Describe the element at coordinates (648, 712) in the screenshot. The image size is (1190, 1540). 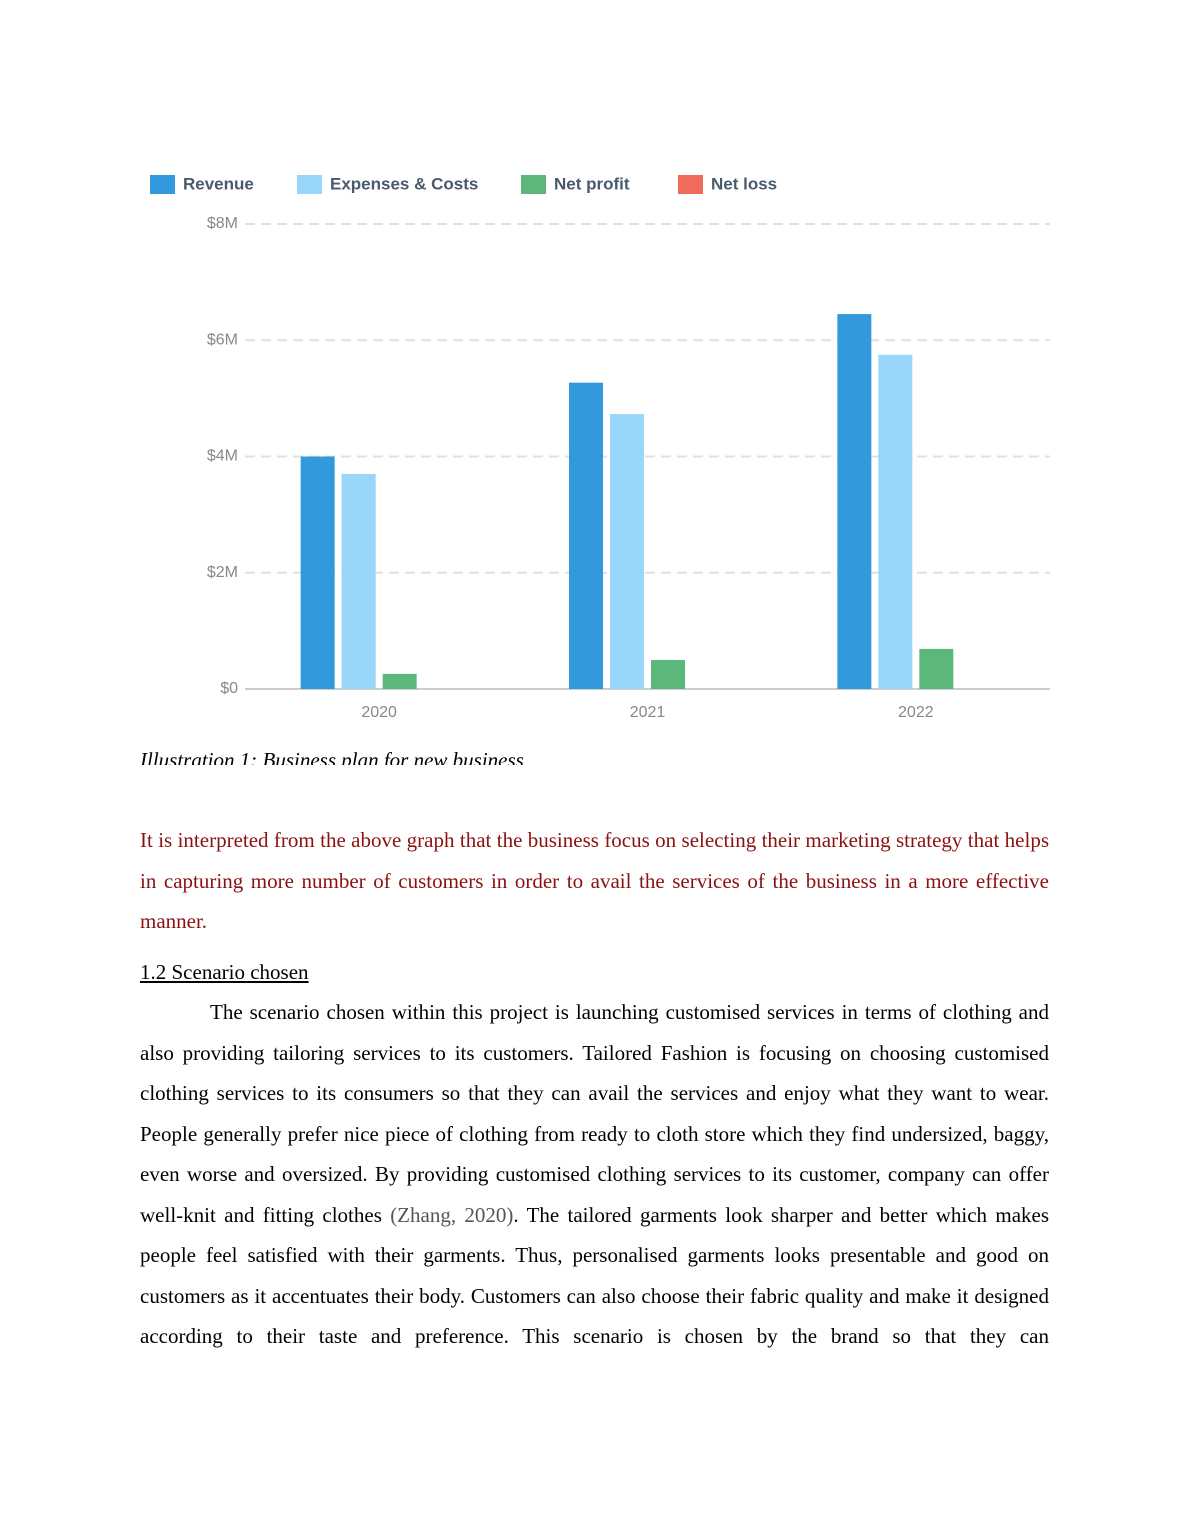
I see `x-tick-label: 2021` at that location.